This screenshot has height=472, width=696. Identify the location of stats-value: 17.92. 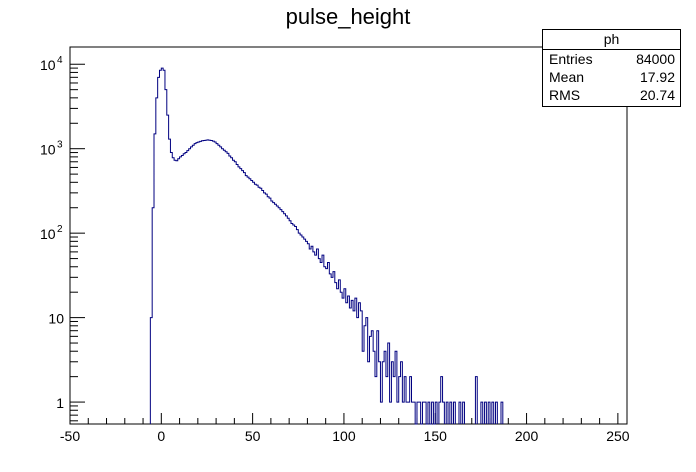
(657, 77).